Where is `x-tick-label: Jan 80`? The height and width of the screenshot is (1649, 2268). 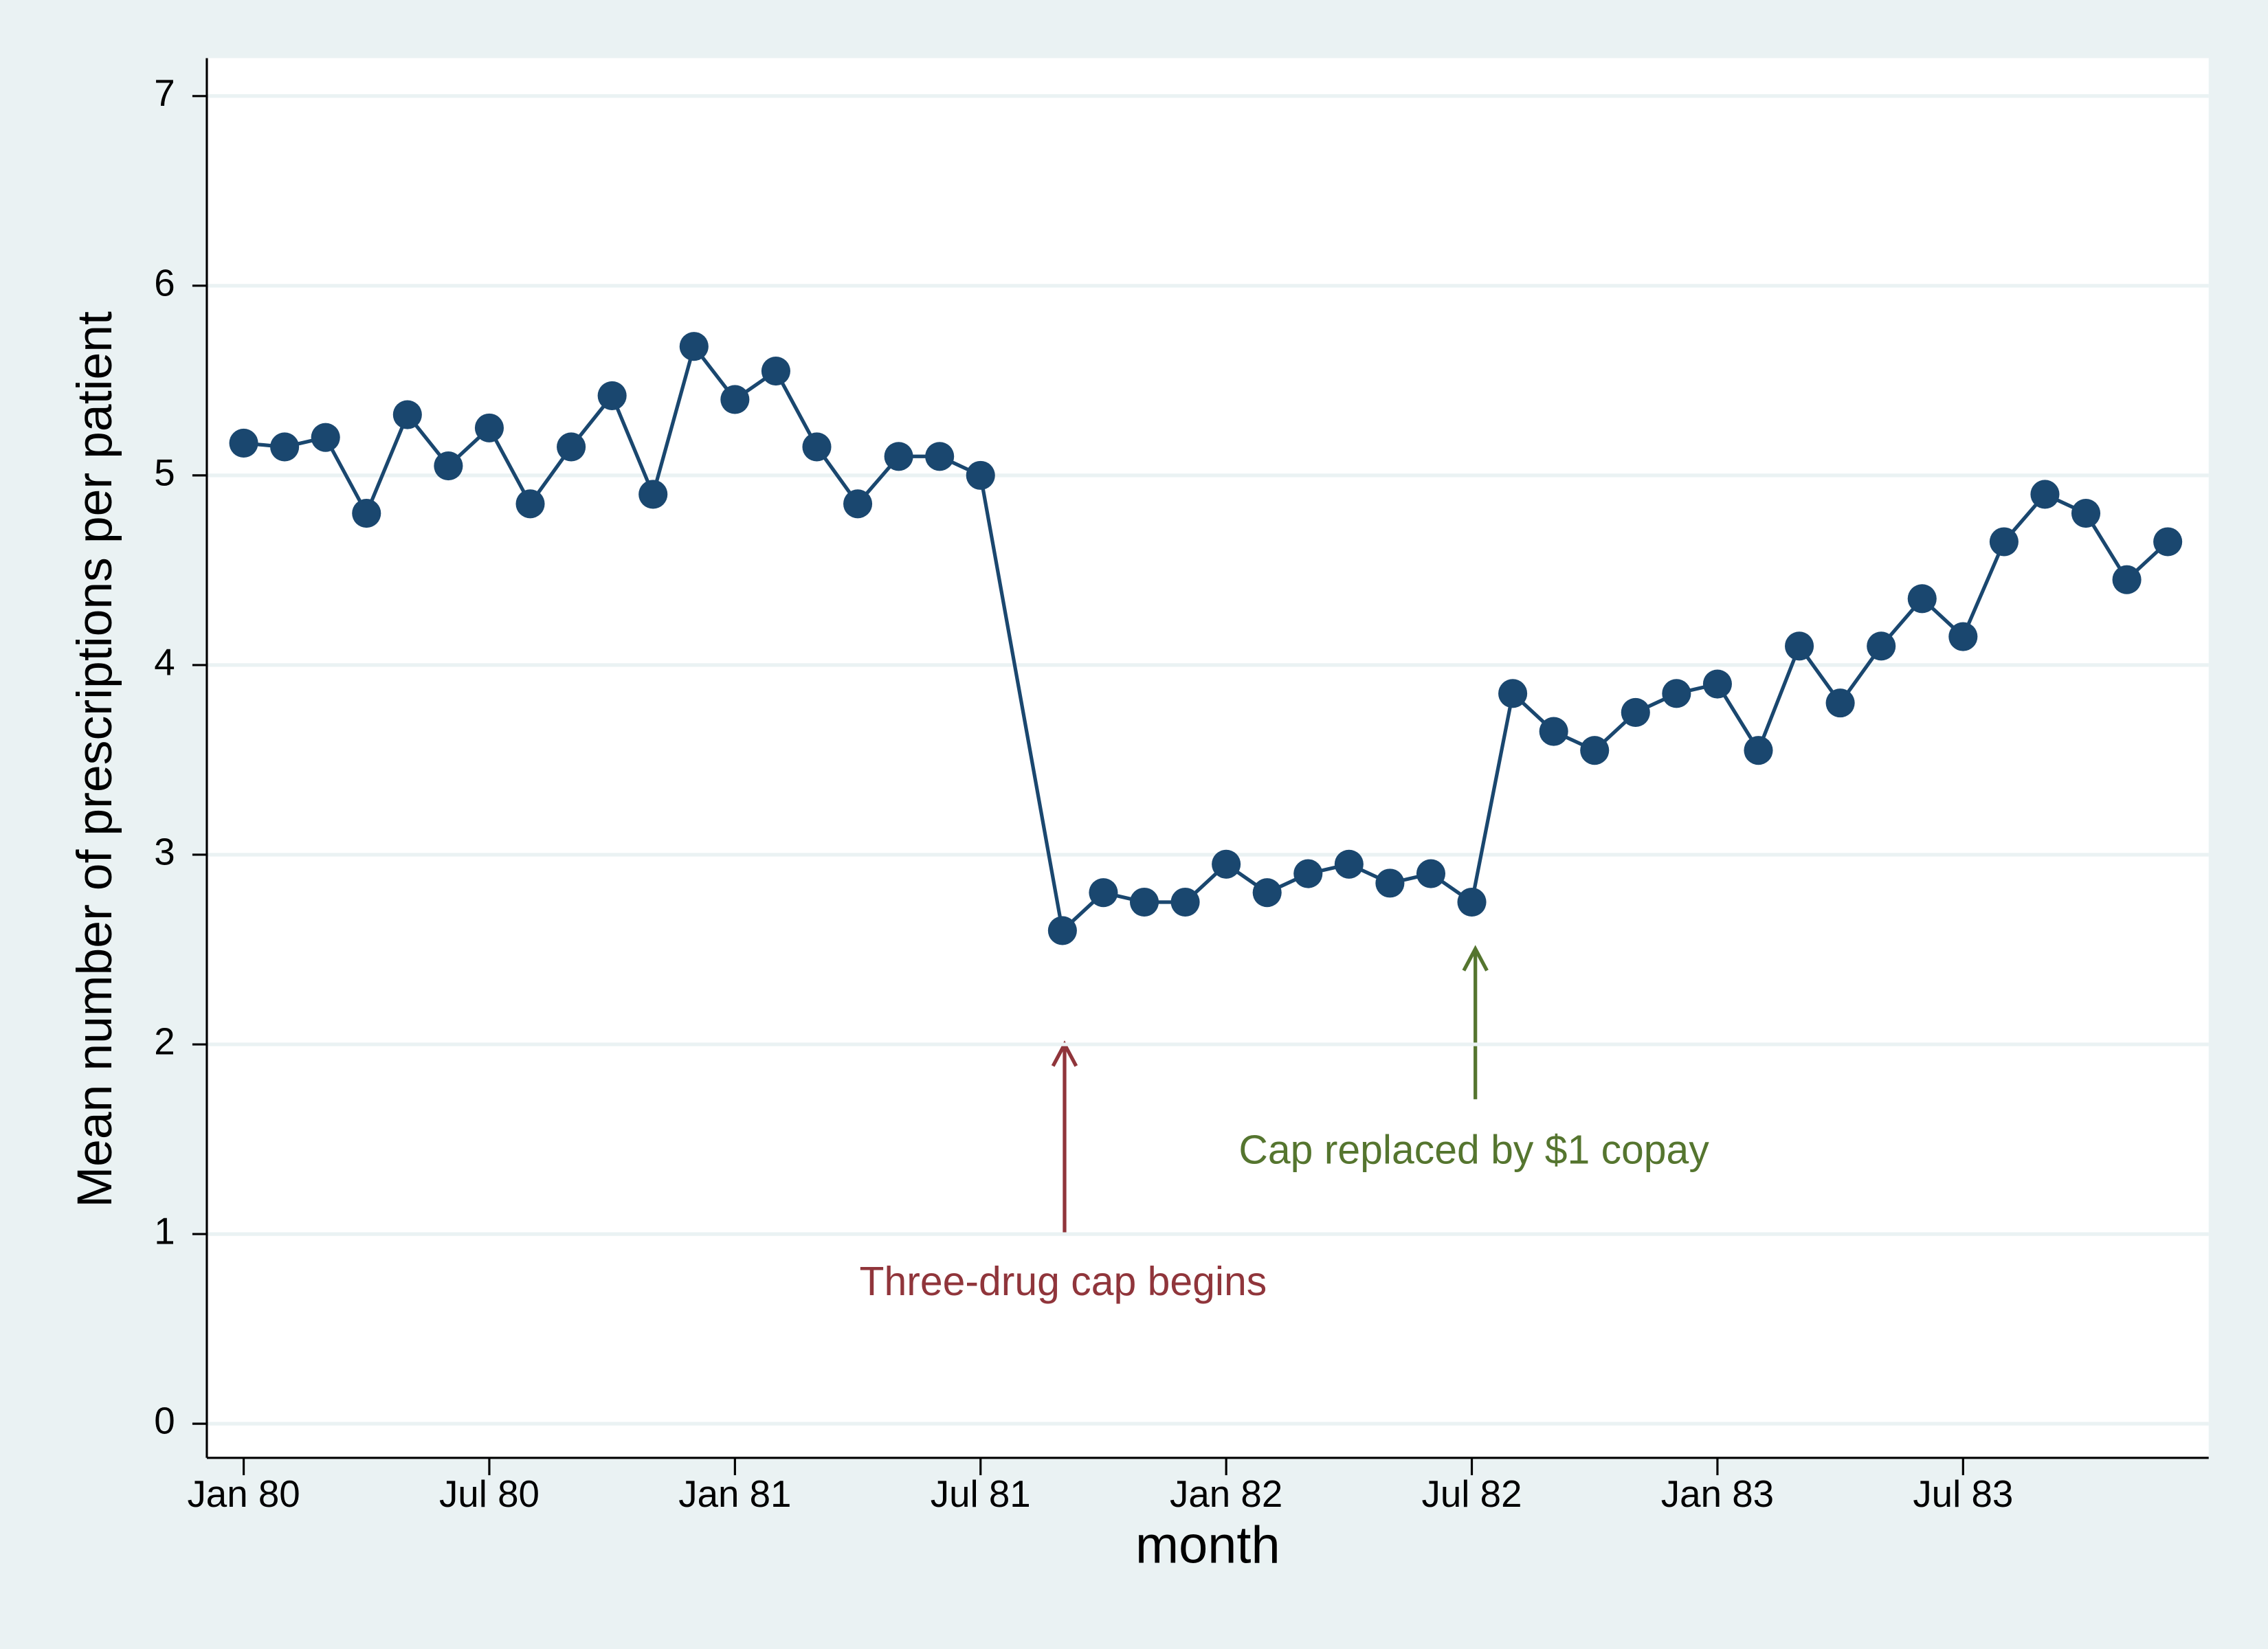 x-tick-label: Jan 80 is located at coordinates (243, 1494).